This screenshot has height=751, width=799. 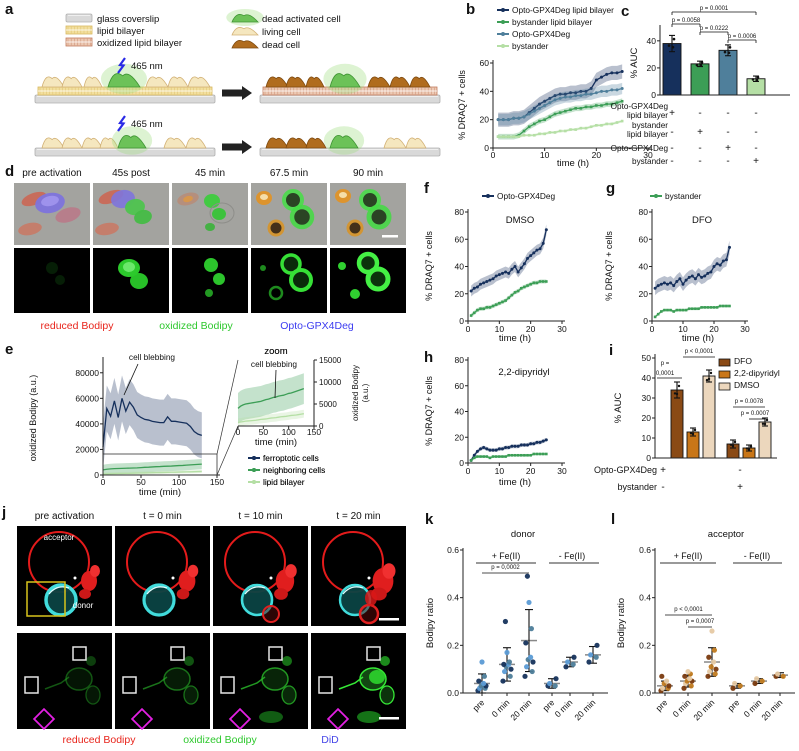 I want to click on chart-title: donor, so click(x=523, y=534).